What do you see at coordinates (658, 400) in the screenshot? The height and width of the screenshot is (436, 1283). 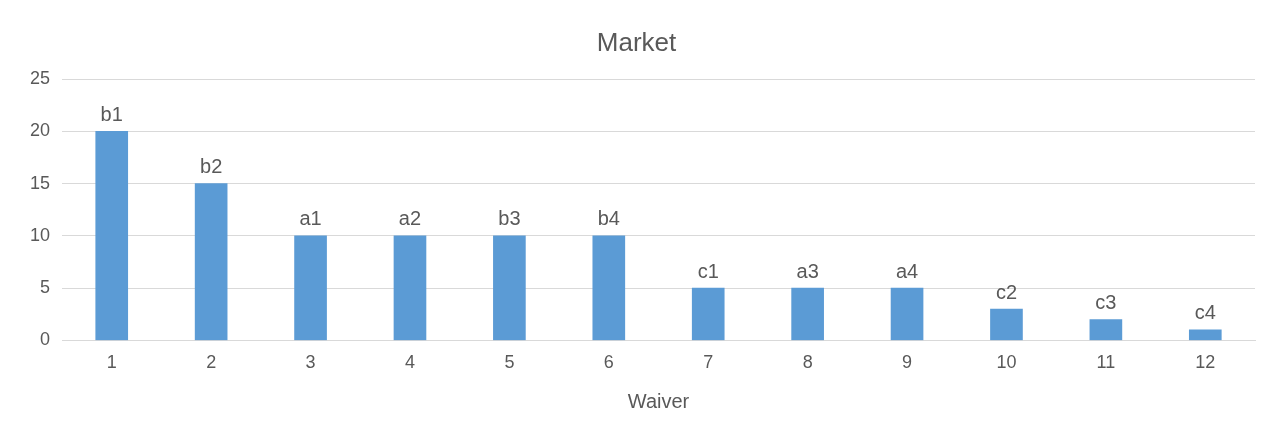 I see `x-axis-title: Waiver` at bounding box center [658, 400].